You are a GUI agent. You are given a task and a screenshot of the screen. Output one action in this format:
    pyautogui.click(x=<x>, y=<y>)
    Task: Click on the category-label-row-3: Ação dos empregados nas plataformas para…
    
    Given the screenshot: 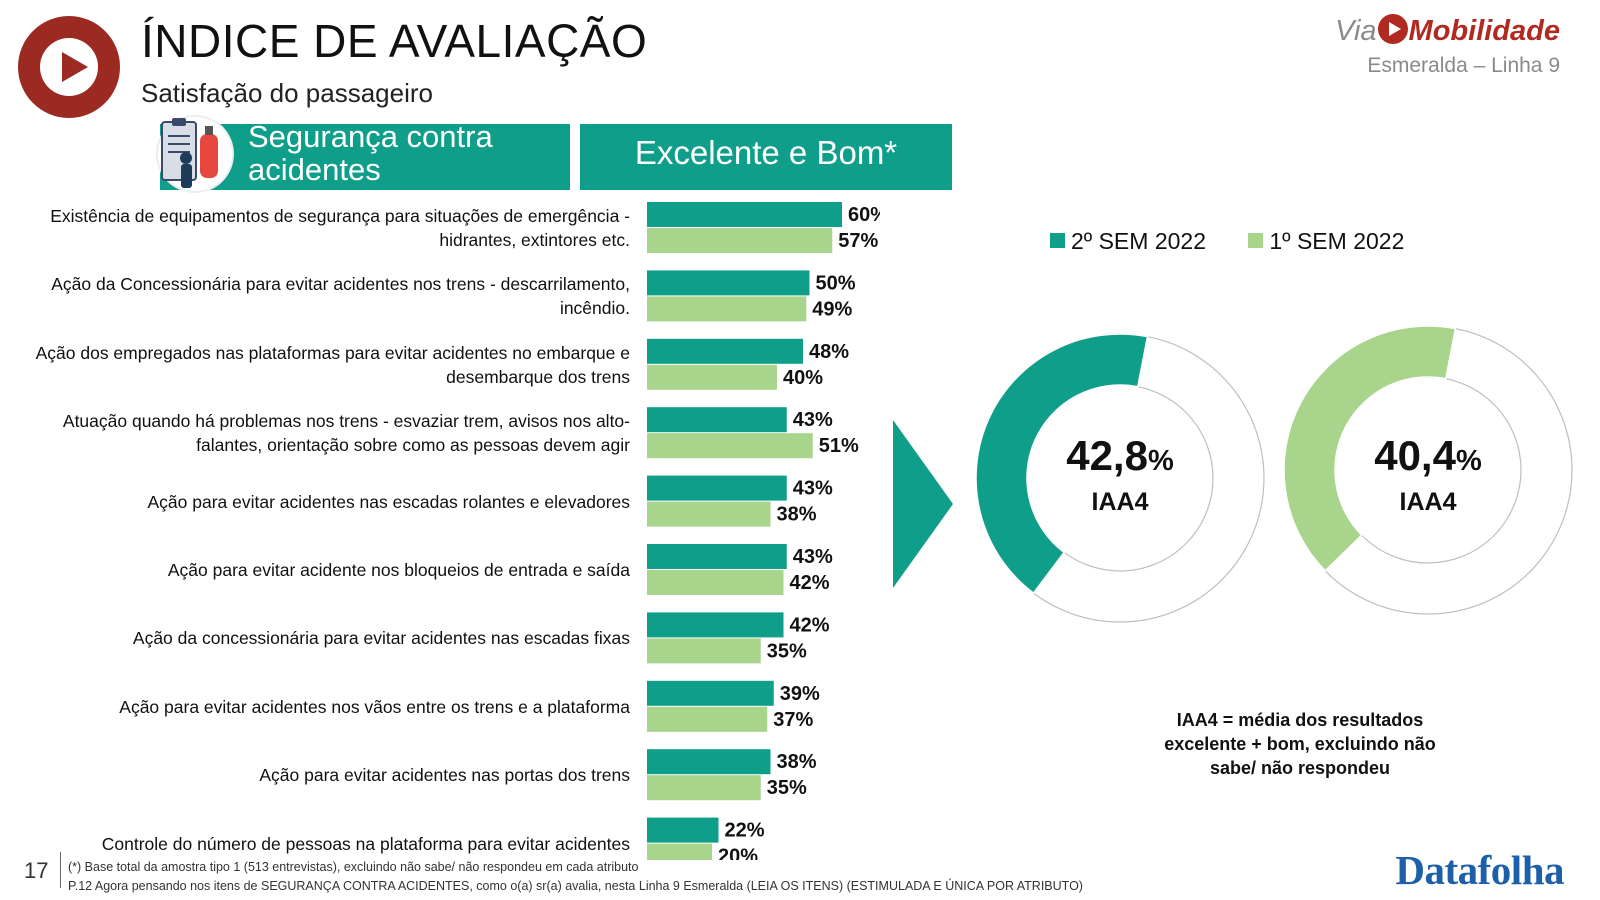 What is the action you would take?
    pyautogui.click(x=332, y=364)
    